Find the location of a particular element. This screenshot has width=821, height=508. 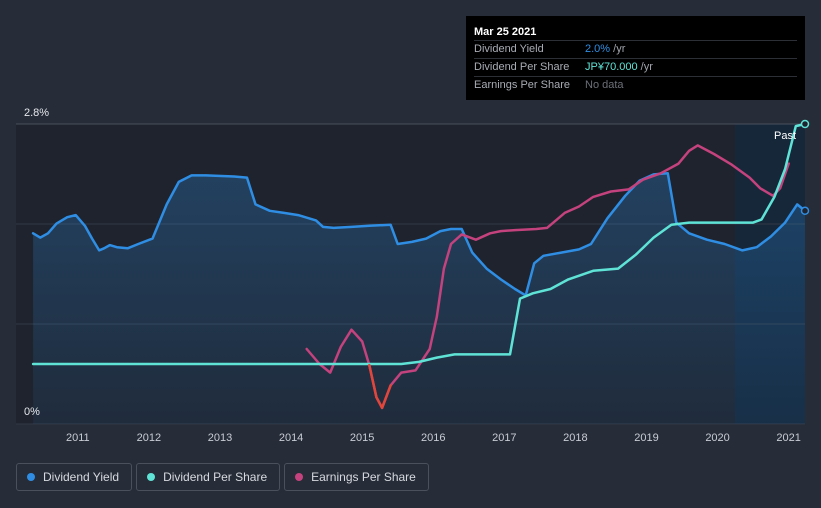

x-tick-label: 2011 is located at coordinates (78, 438).